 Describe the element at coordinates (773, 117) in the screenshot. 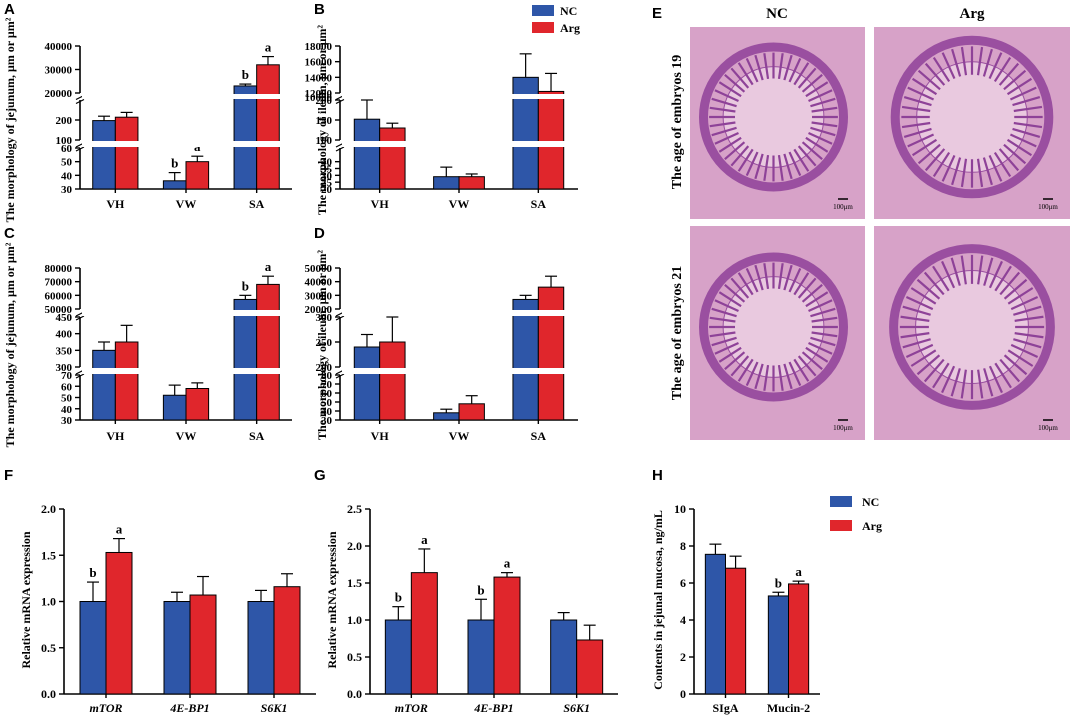

I see `intestine-wall` at that location.